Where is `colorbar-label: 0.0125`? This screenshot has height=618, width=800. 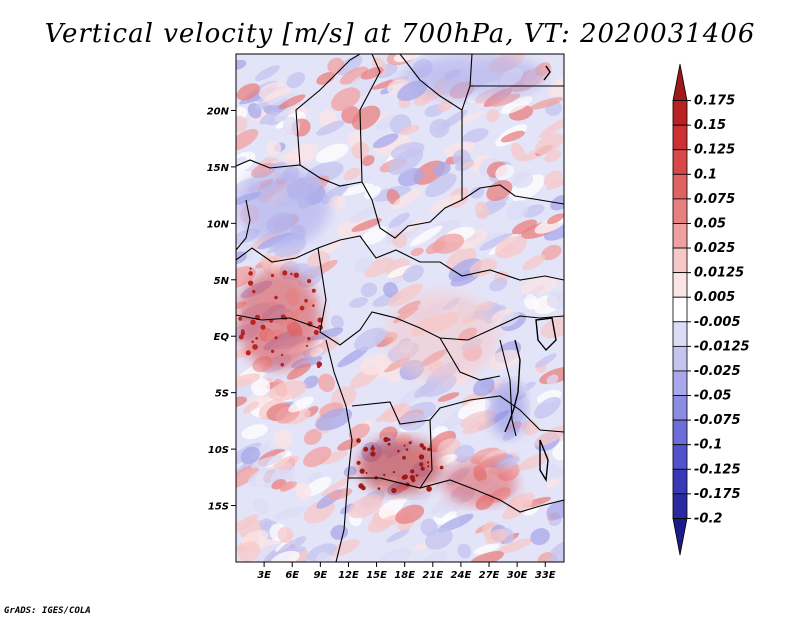 colorbar-label: 0.0125 is located at coordinates (719, 273).